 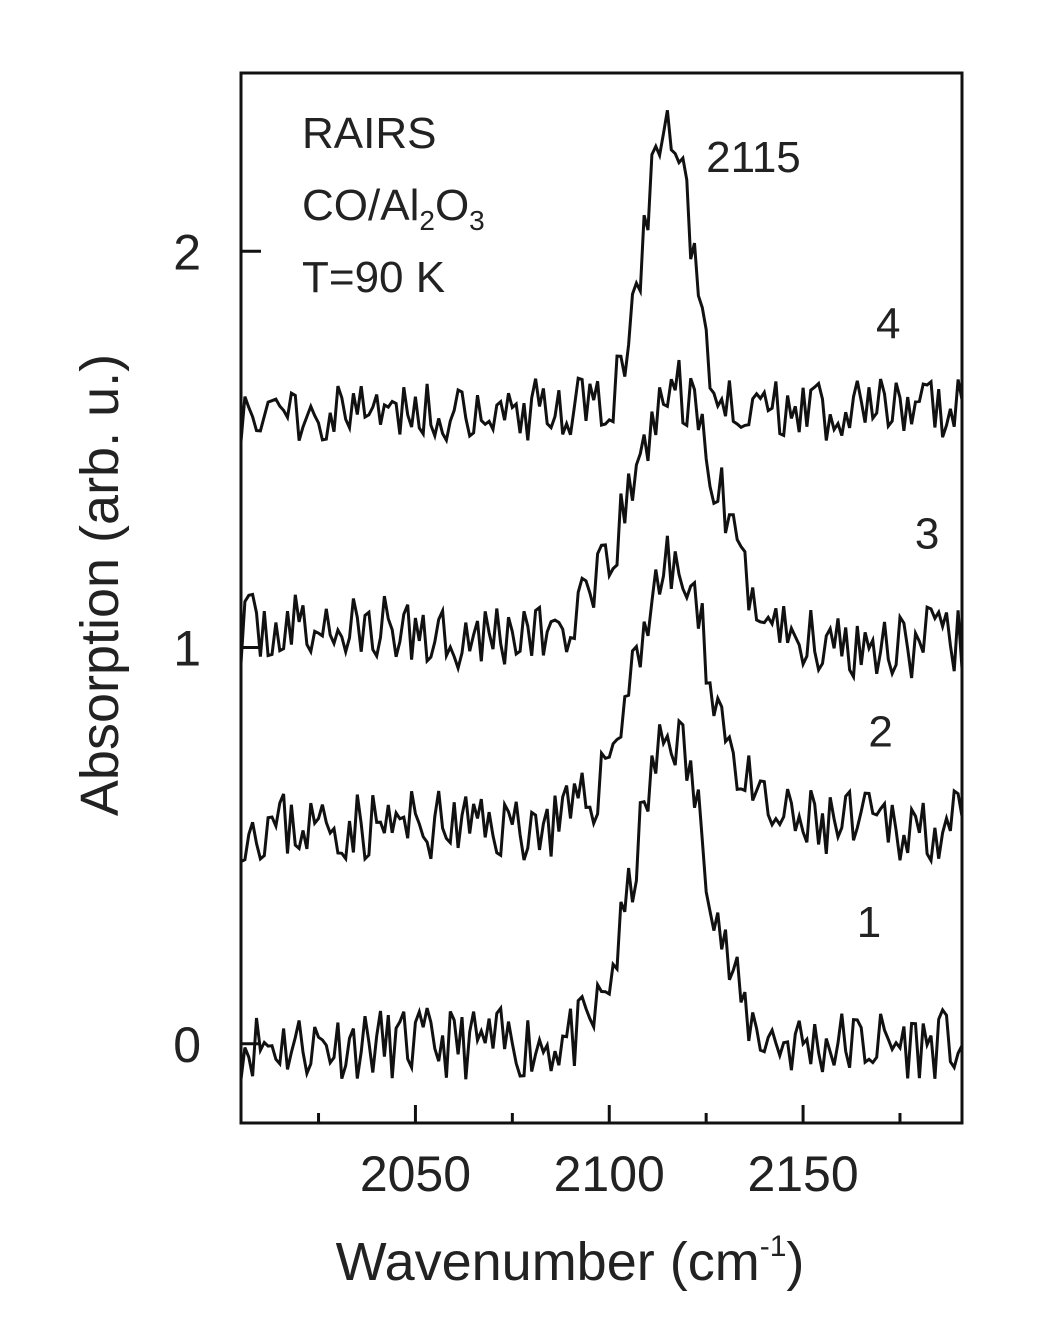 I want to click on y-tick-label-0: 0, so click(x=187, y=1045).